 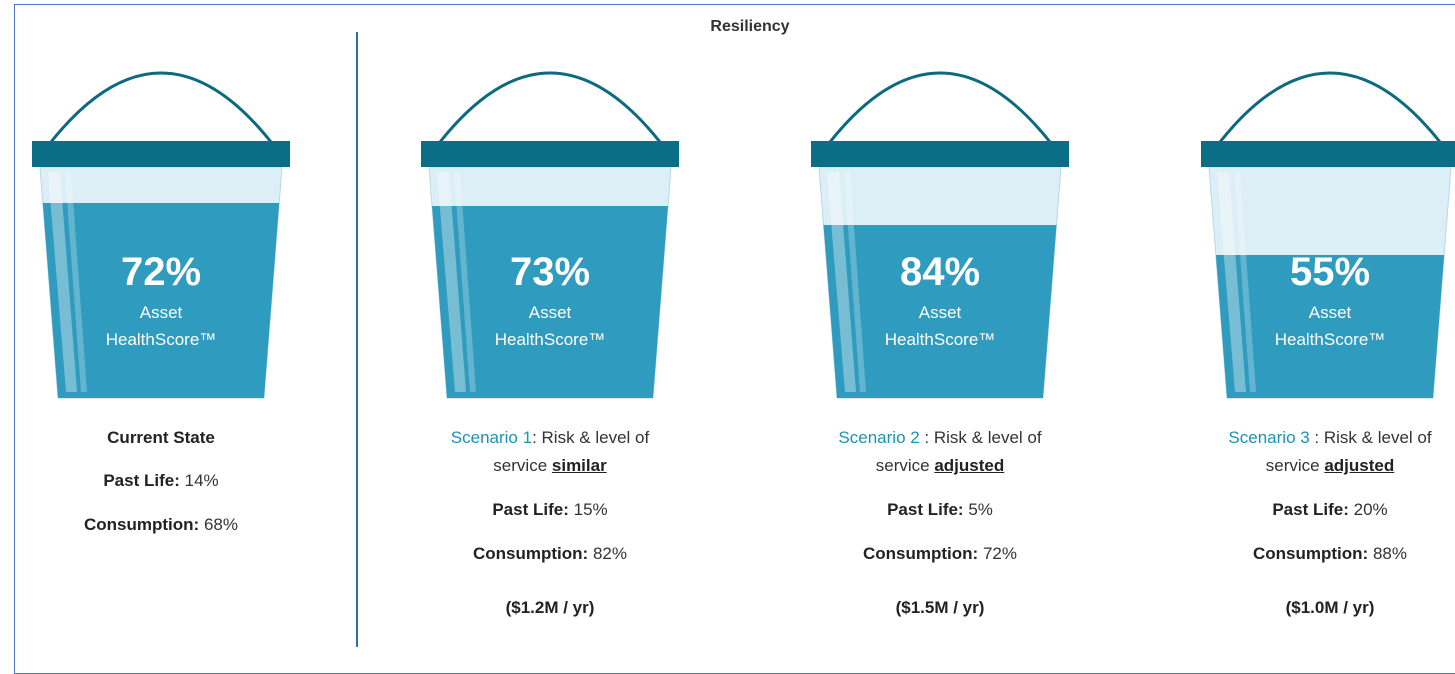 I want to click on past-life: Past Life: 20%, so click(x=1287, y=510).